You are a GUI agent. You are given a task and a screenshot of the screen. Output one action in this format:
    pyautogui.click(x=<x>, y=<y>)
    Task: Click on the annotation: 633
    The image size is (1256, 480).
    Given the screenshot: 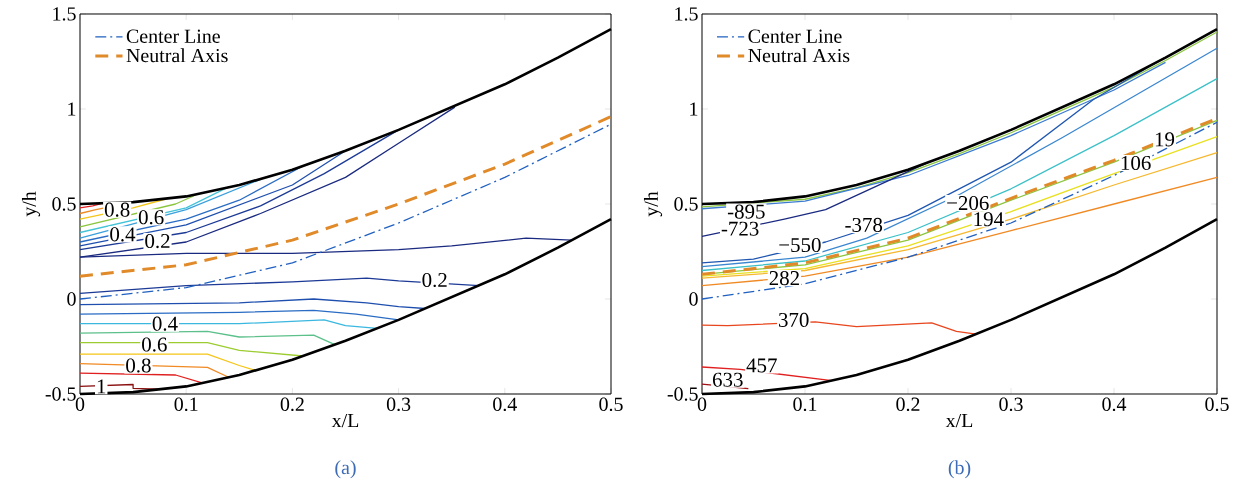 What is the action you would take?
    pyautogui.click(x=727, y=379)
    